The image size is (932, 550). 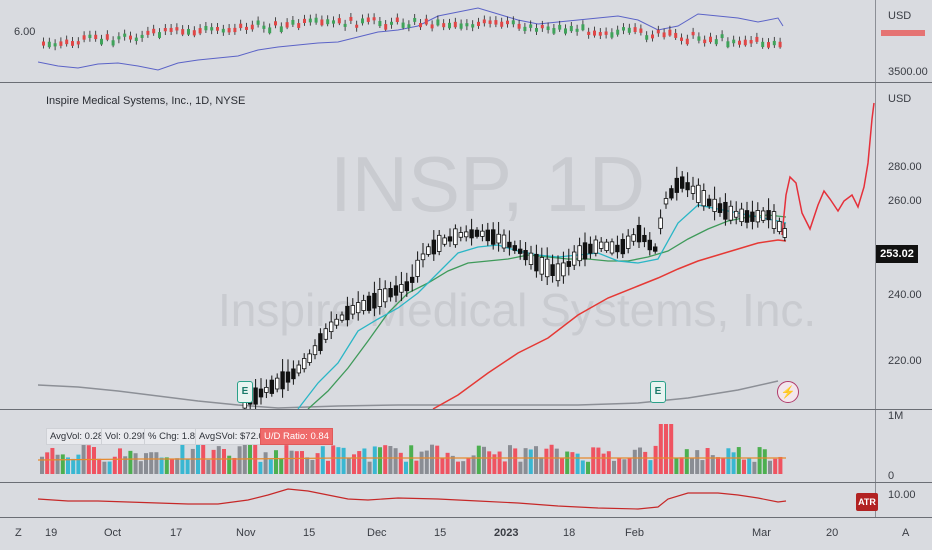 What do you see at coordinates (440, 533) in the screenshot?
I see `time-axis-label: 15` at bounding box center [440, 533].